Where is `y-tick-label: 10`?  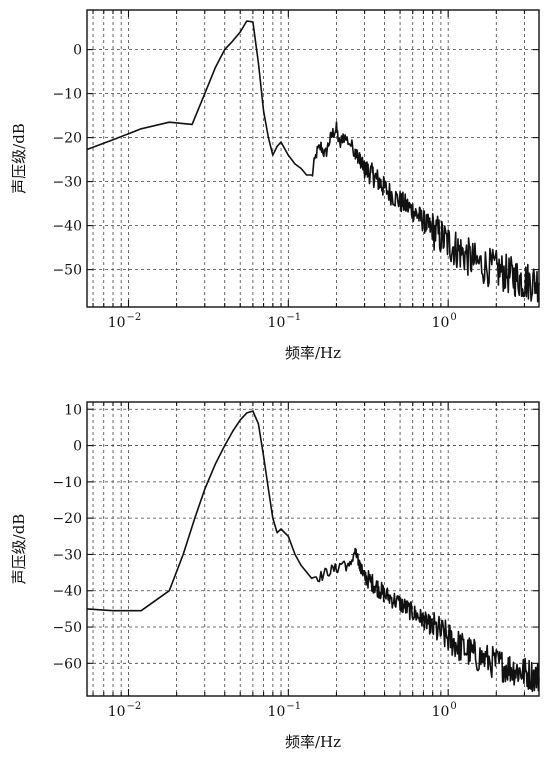
y-tick-label: 10 is located at coordinates (73, 410).